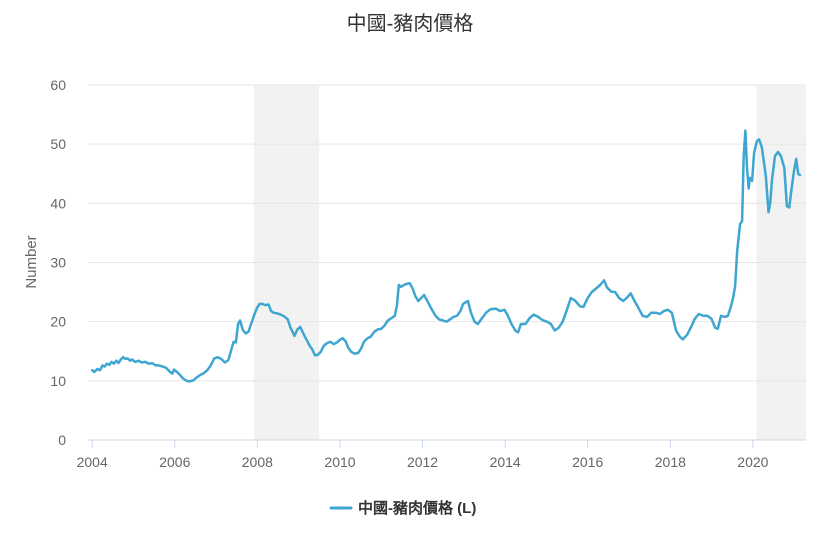 The height and width of the screenshot is (546, 820). Describe the element at coordinates (422, 462) in the screenshot. I see `x-tick-label: 2012` at that location.